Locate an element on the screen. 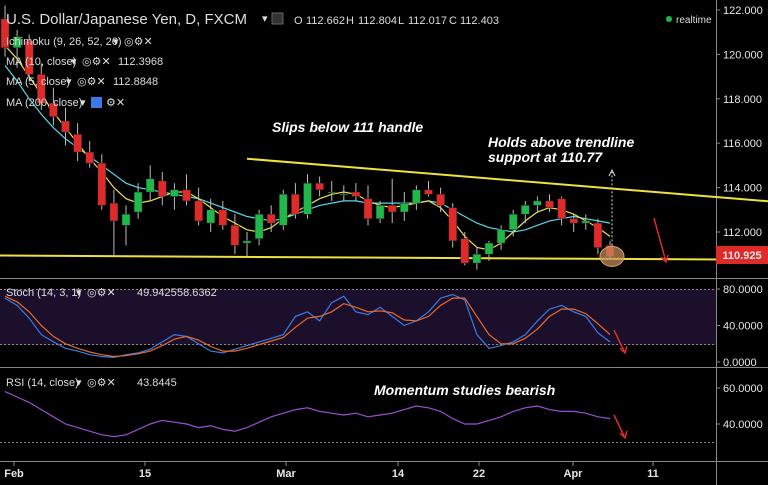  annotation-holds-1: Holds above trendline is located at coordinates (561, 142).